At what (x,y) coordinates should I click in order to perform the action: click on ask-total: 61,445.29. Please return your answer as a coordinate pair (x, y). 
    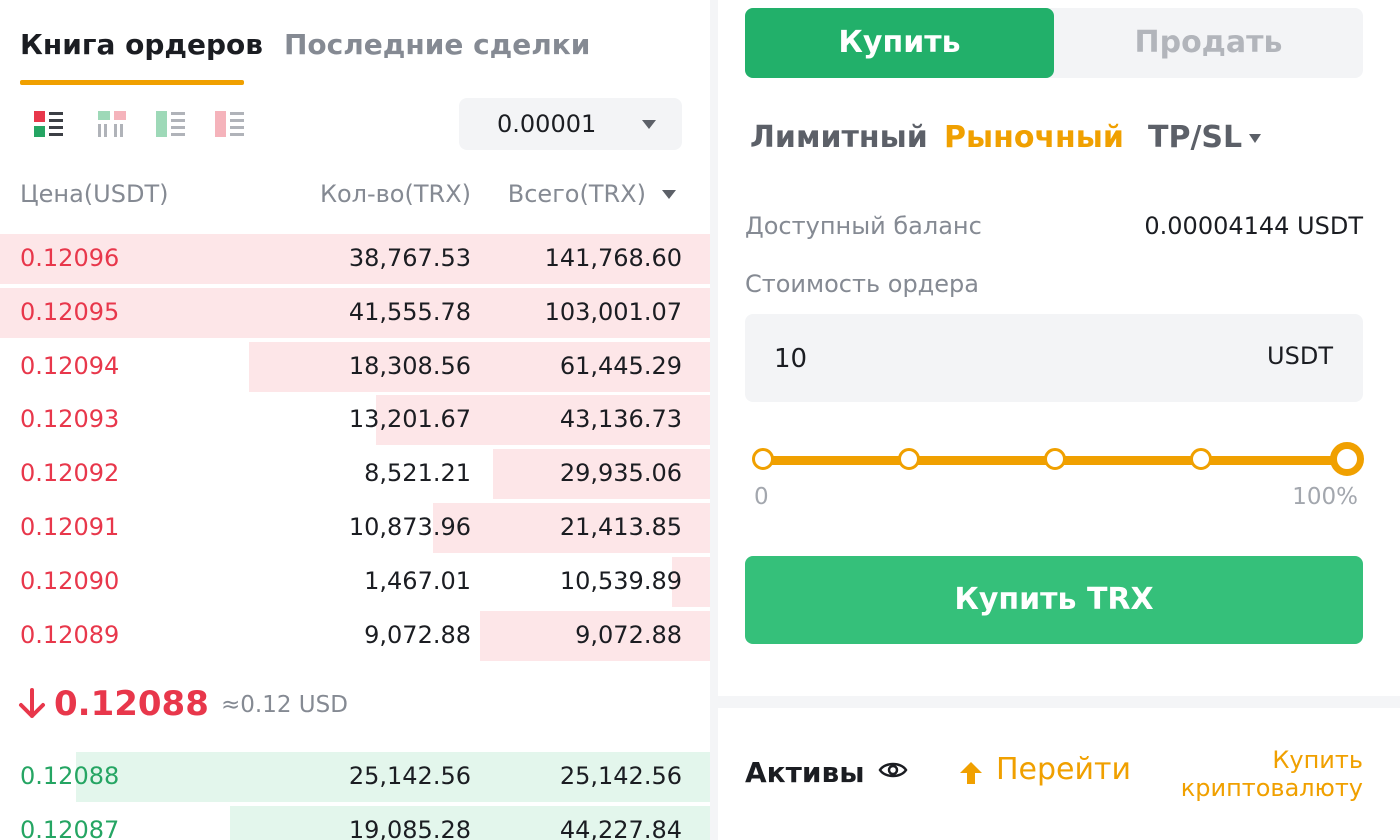
    Looking at the image, I should click on (620, 365).